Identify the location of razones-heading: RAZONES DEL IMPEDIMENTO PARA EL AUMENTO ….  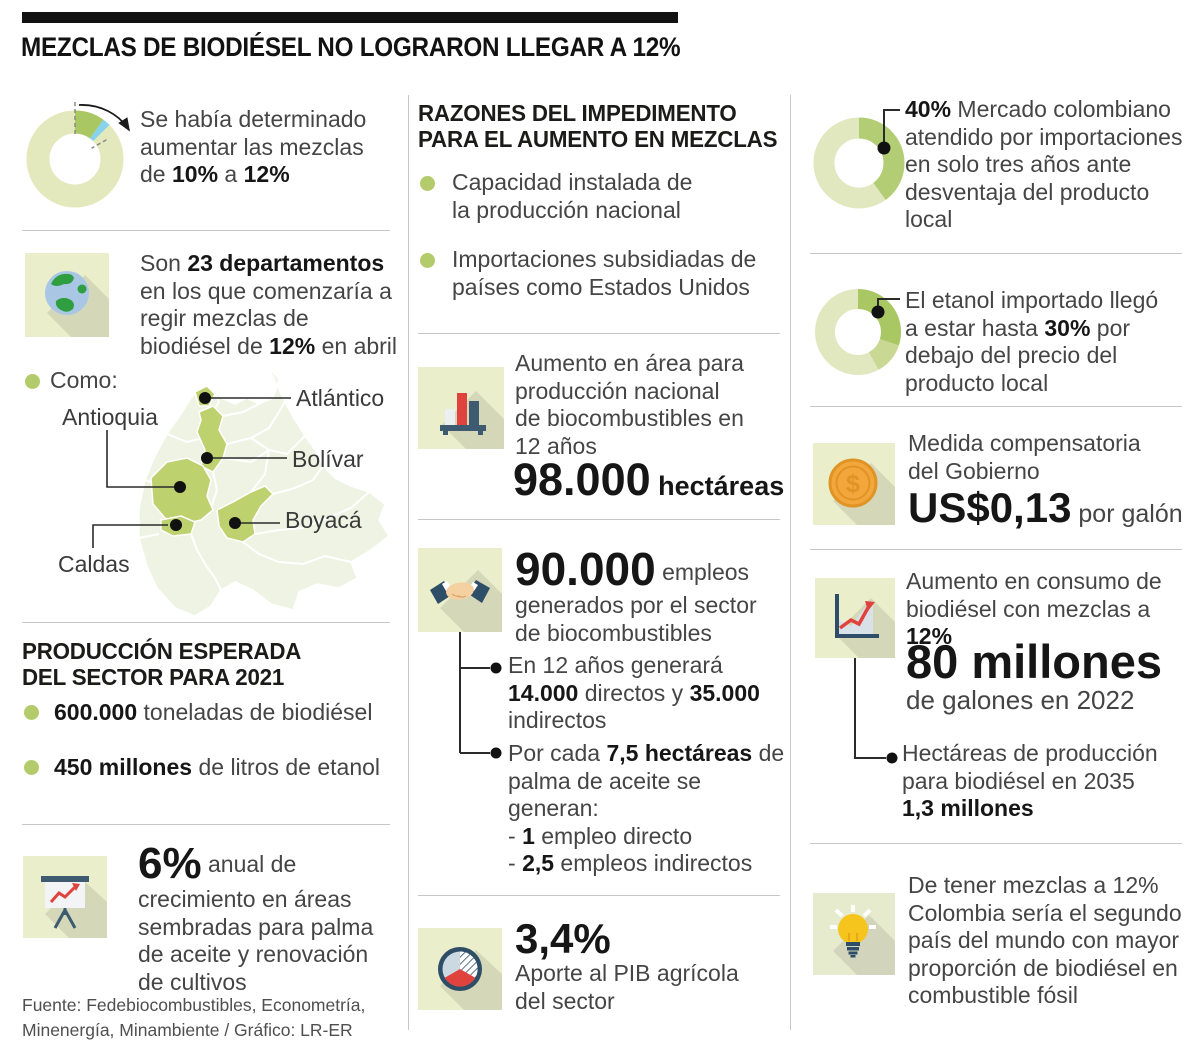
(598, 126).